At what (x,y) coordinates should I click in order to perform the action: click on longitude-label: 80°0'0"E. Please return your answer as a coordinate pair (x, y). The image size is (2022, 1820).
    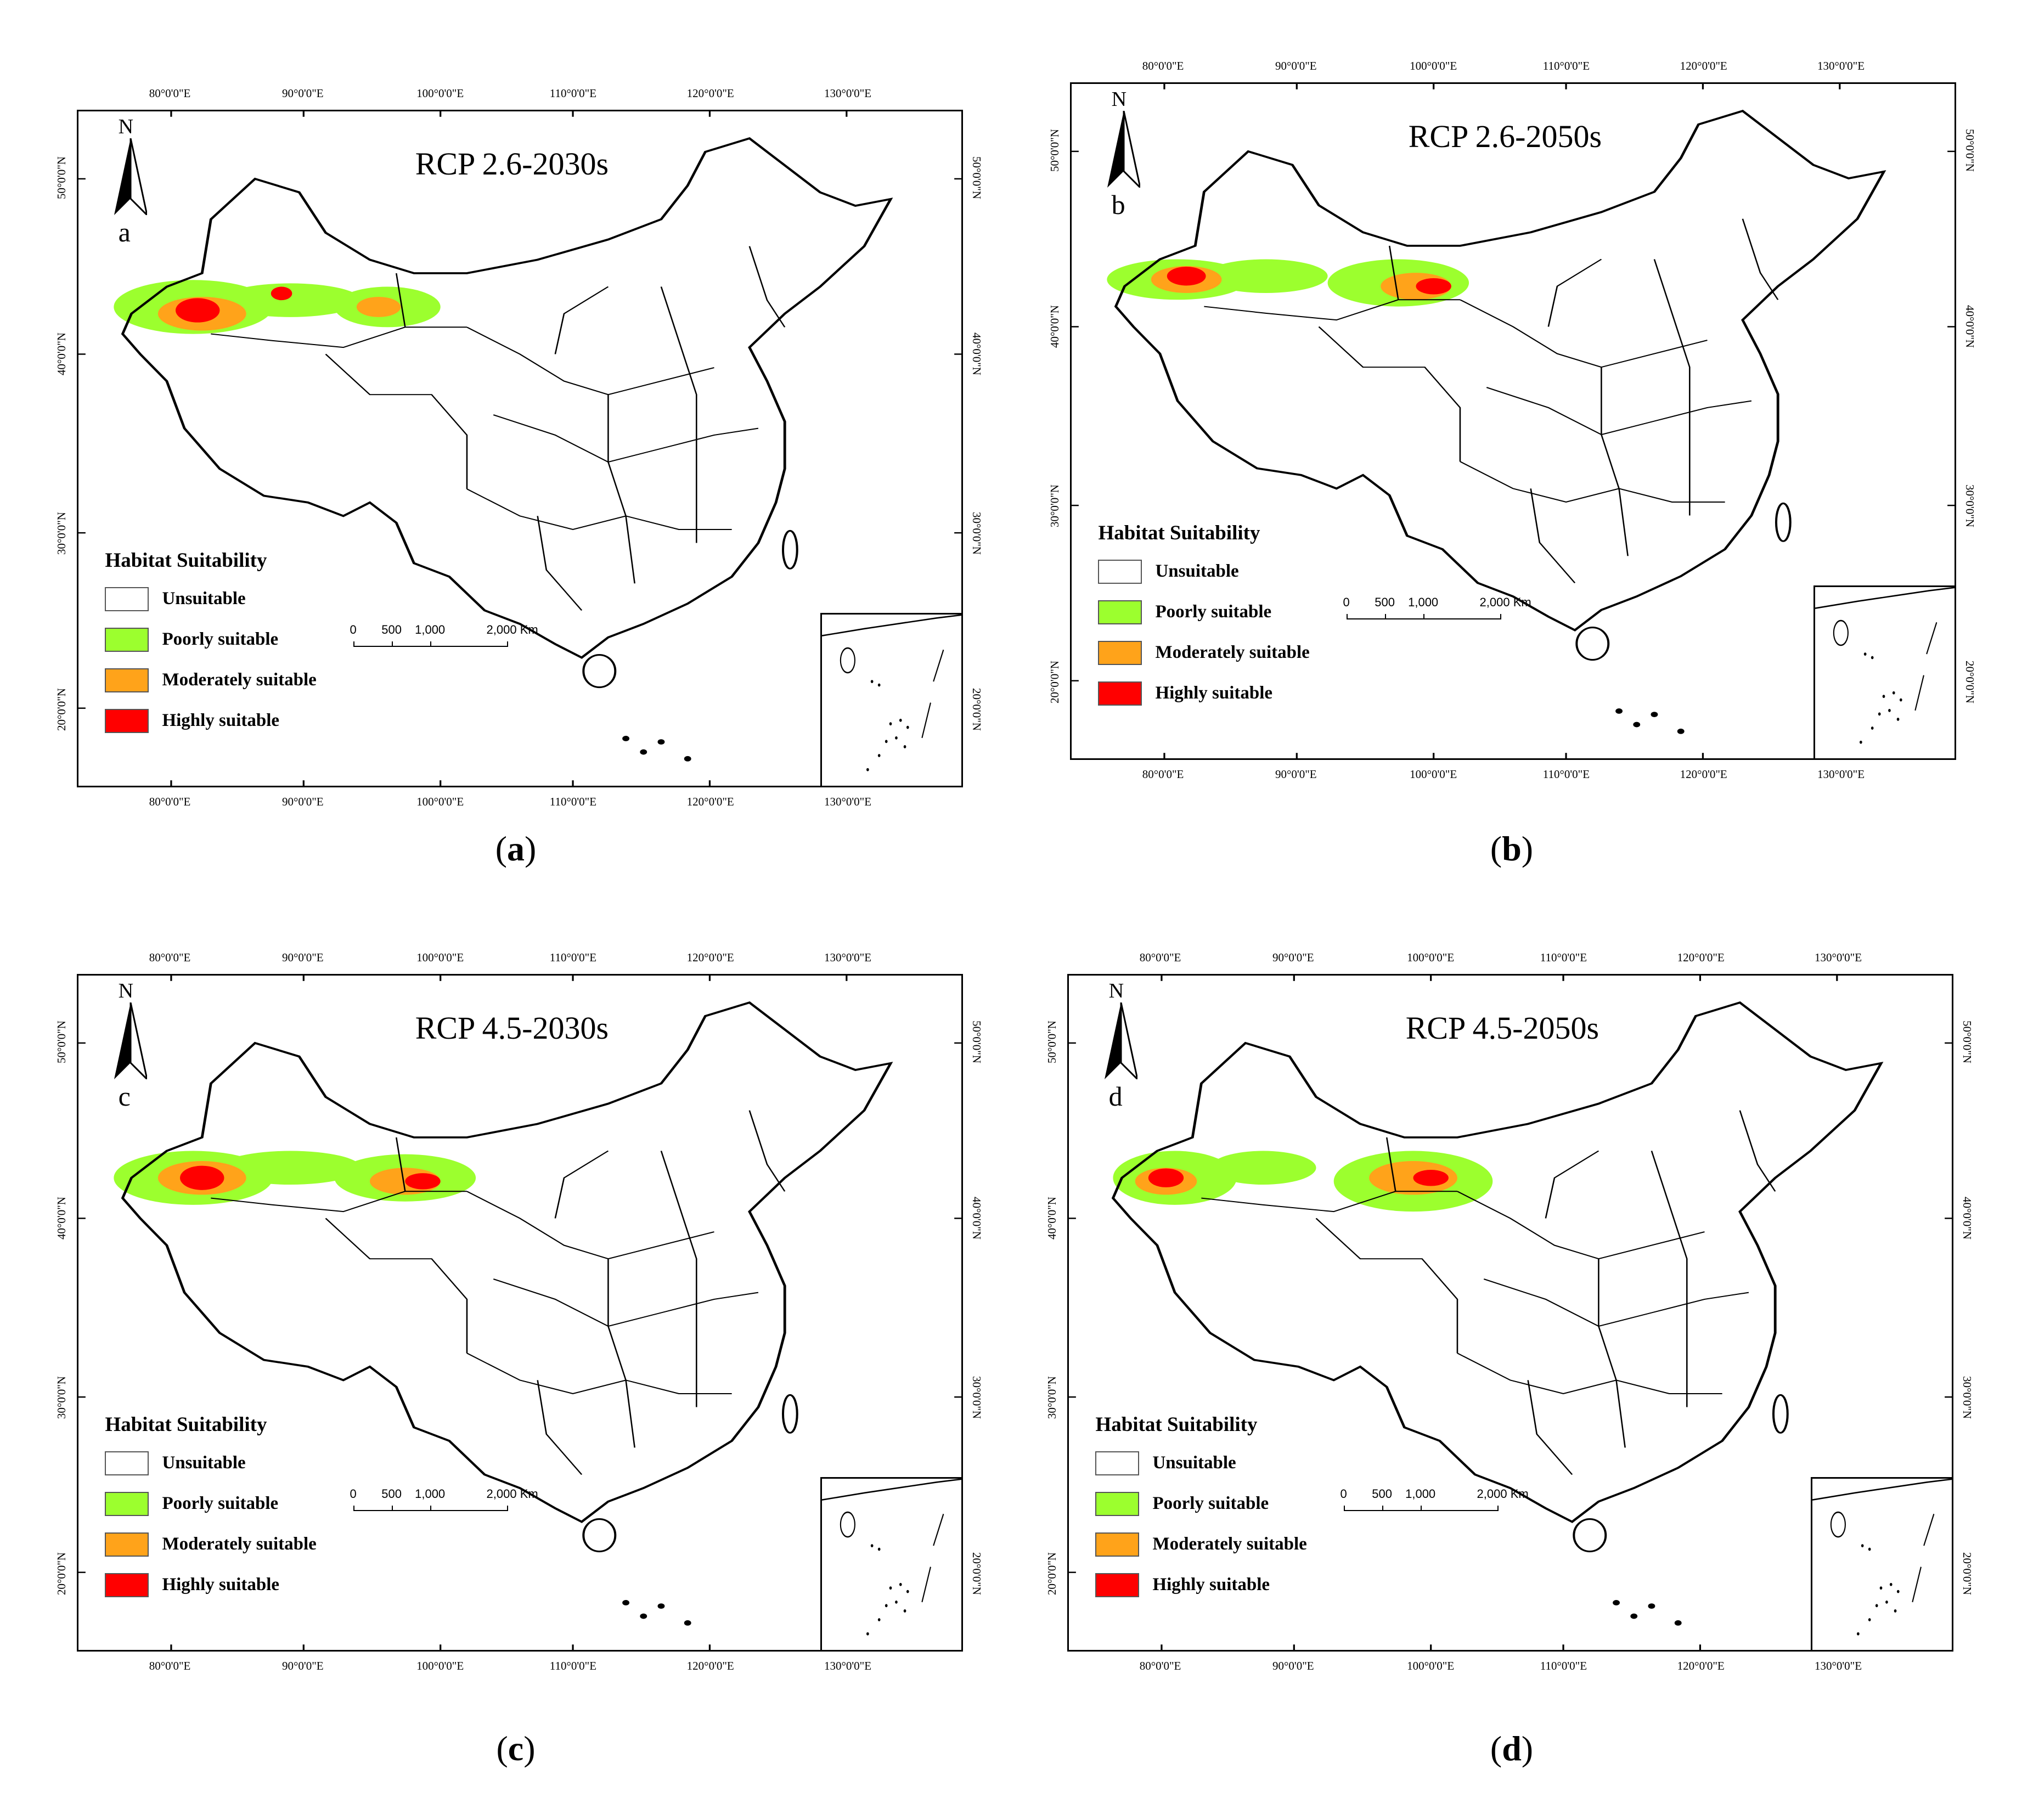
    Looking at the image, I should click on (170, 93).